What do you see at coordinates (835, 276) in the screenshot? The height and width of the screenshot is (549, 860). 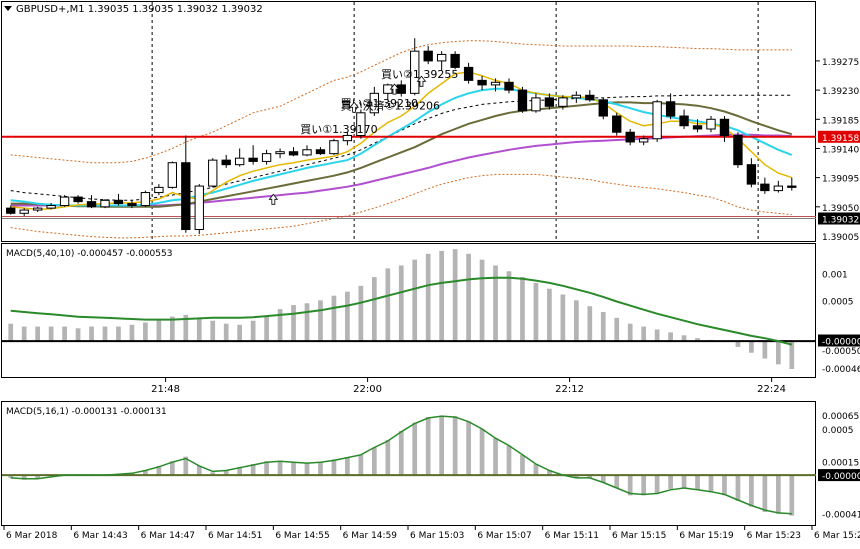 I see `macd1-tick-label: 0.001` at bounding box center [835, 276].